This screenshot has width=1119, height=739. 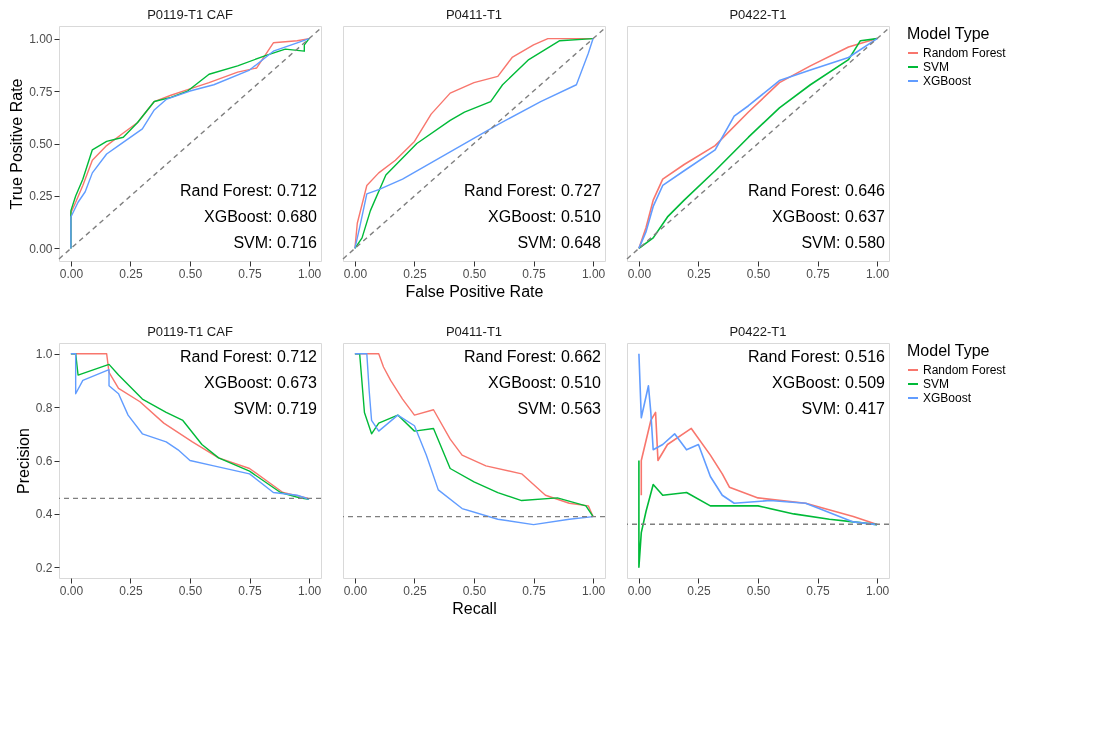 What do you see at coordinates (559, 408) in the screenshot?
I see `annotation: SVM: 0.563` at bounding box center [559, 408].